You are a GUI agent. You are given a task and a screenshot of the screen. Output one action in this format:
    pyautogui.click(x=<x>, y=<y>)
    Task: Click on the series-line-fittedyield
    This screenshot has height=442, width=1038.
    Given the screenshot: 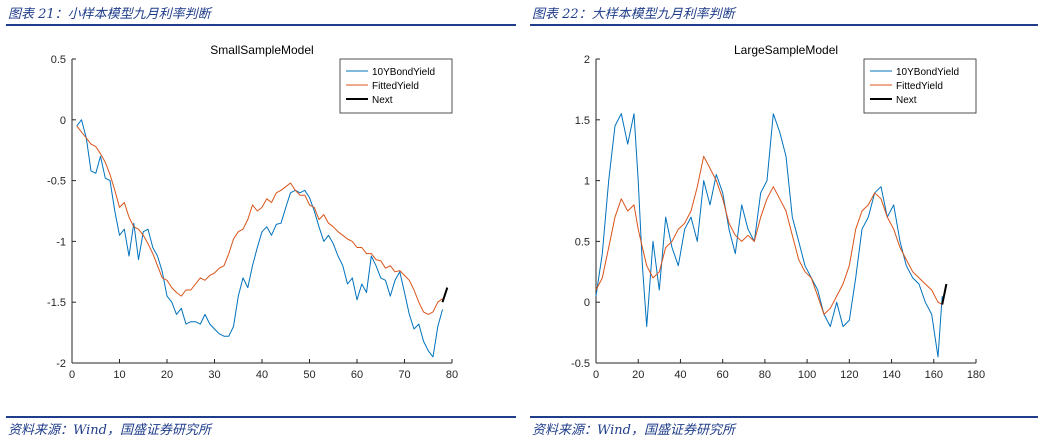 What is the action you would take?
    pyautogui.click(x=769, y=235)
    